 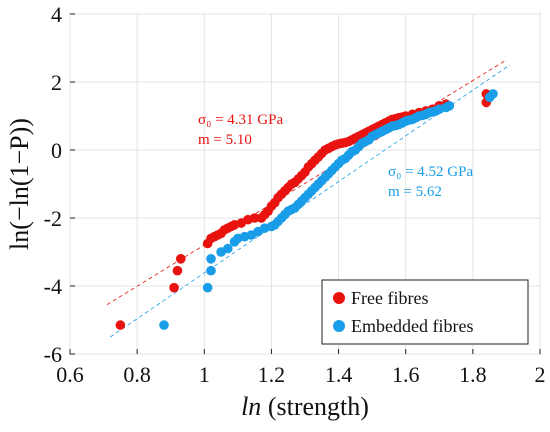 I want to click on x-tick-label: 0.6, so click(x=70, y=374).